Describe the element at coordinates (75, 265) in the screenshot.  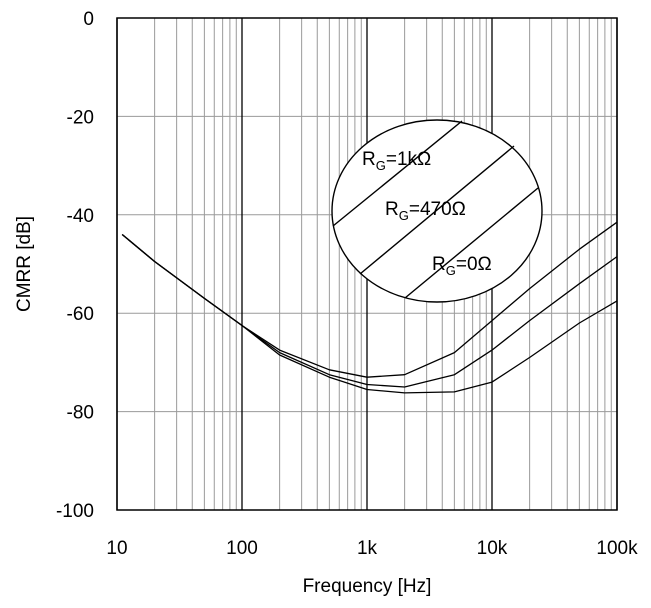
I see `y-tick-labels: 0 -20 -40 -60 -80 -100` at that location.